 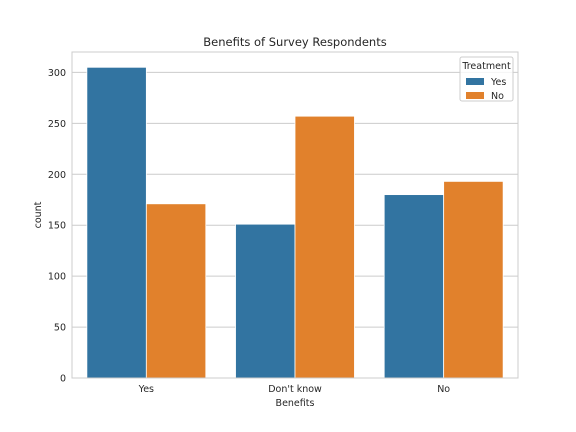 What do you see at coordinates (486, 89) in the screenshot?
I see `legend-items: Yes No` at bounding box center [486, 89].